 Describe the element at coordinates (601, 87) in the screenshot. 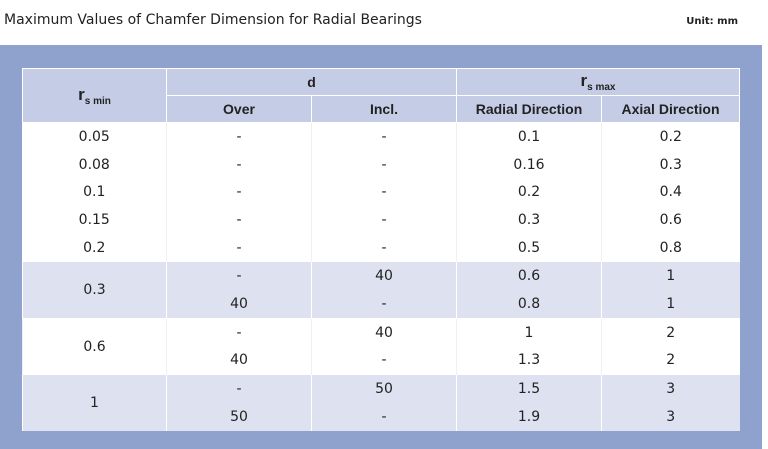

I see `subscript: s max` at that location.